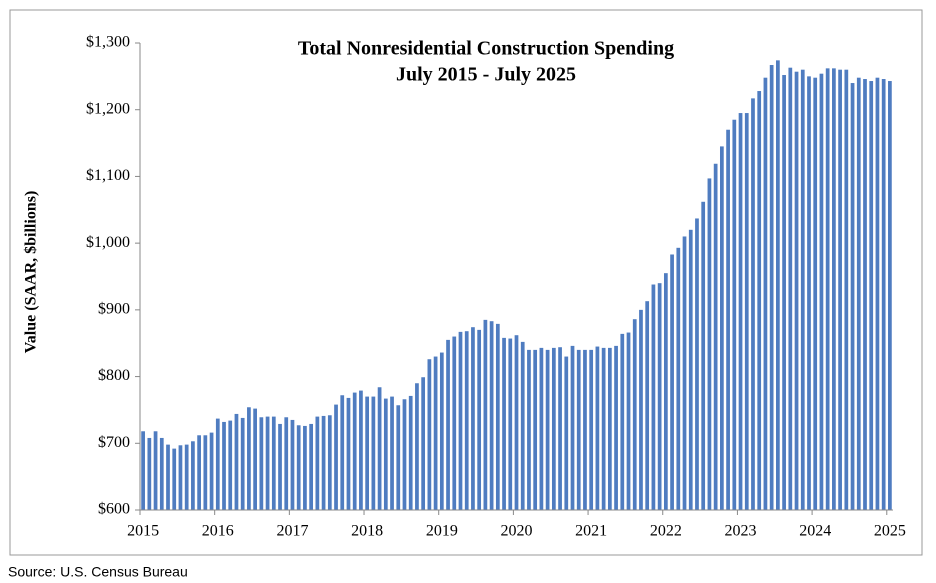 Image resolution: width=936 pixels, height=583 pixels. Describe the element at coordinates (114, 509) in the screenshot. I see `y-tick-label: $600` at that location.